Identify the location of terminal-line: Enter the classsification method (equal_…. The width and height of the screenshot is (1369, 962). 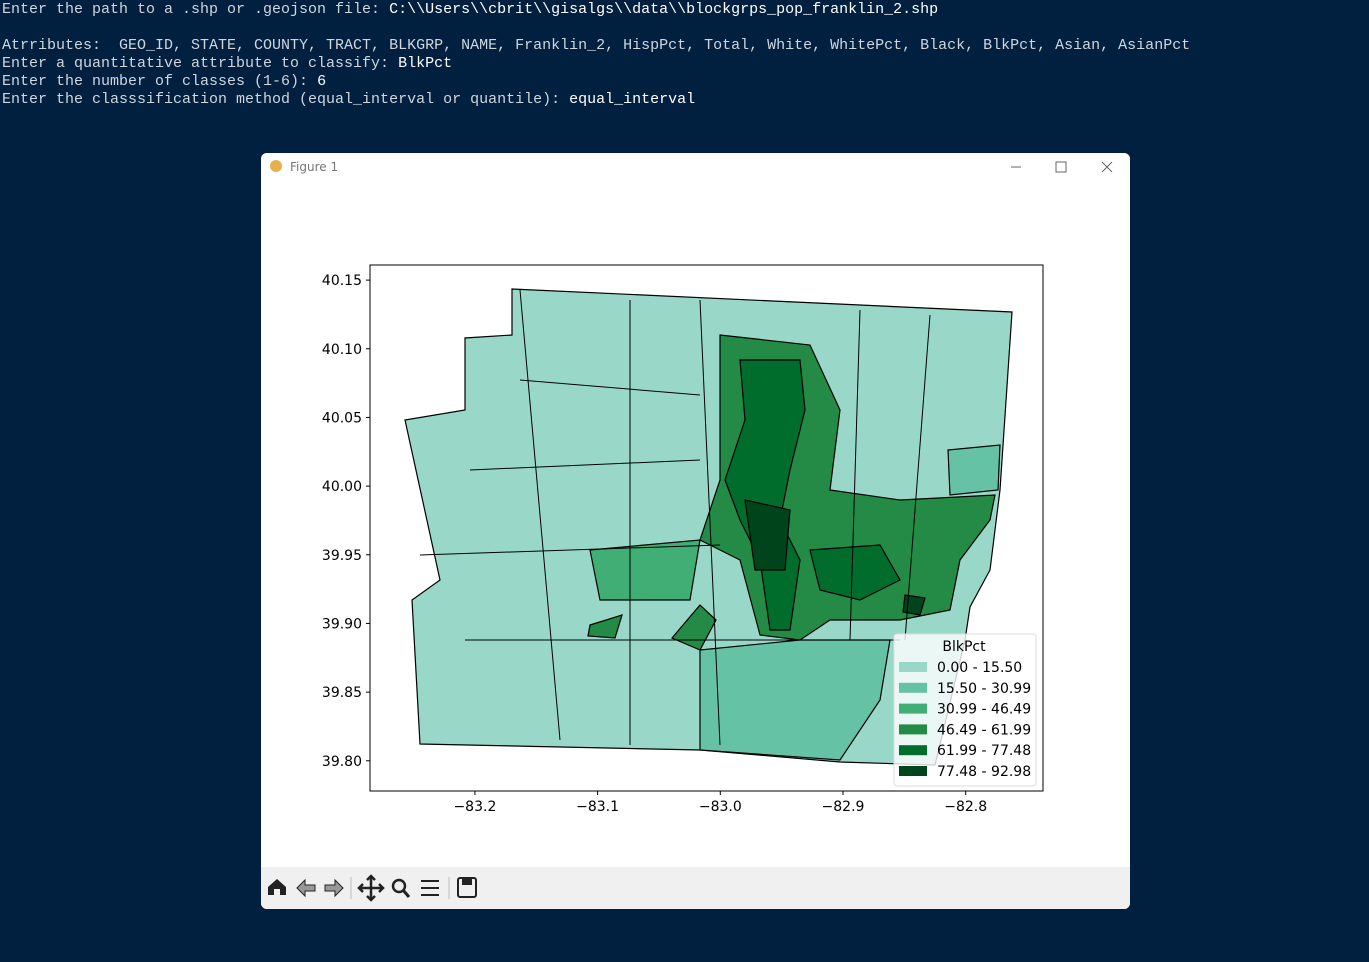
(596, 100).